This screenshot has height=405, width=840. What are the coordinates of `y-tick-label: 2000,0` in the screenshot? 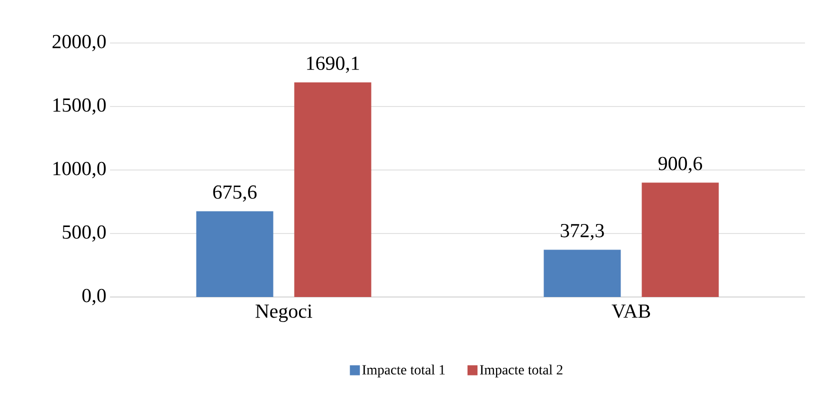 It's located at (79, 43).